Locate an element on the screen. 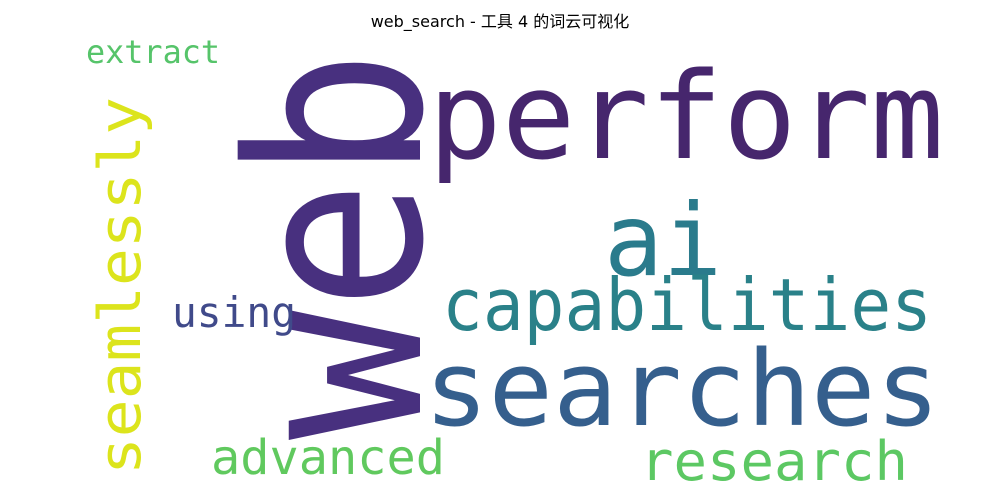  word-using: using is located at coordinates (234, 312).